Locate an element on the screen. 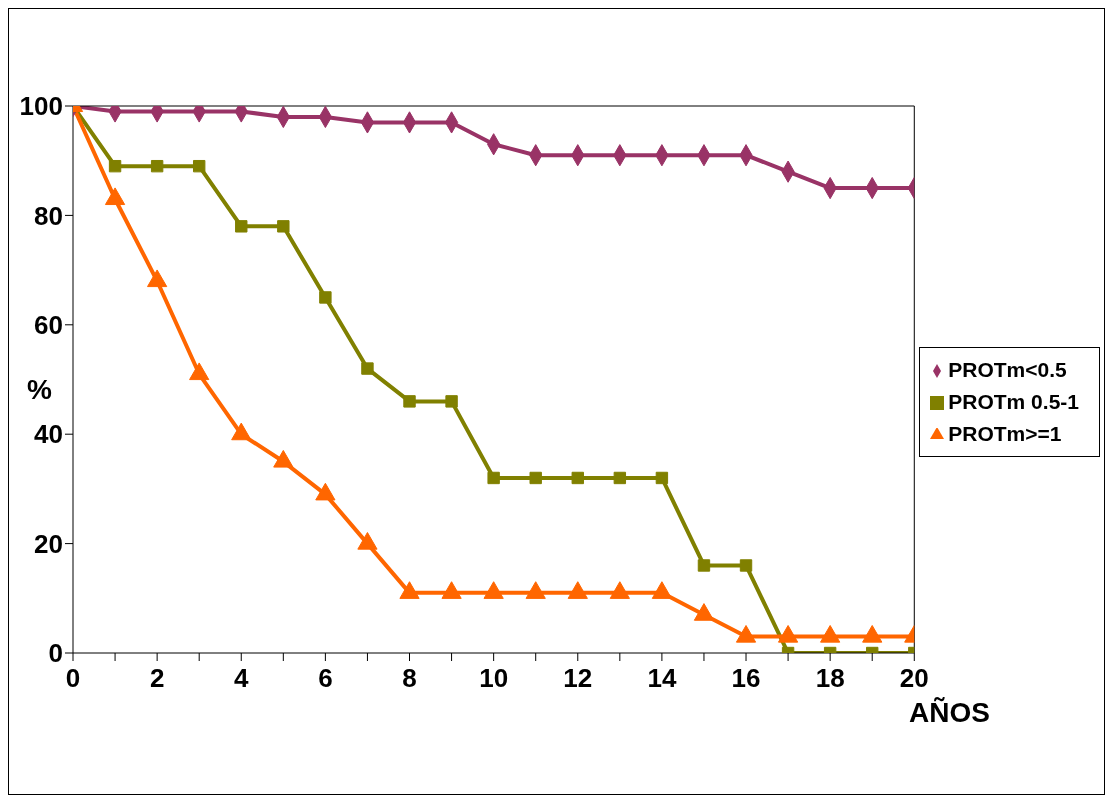 Image resolution: width=1113 pixels, height=803 pixels. x-axis-title: AÑOS is located at coordinates (949, 713).